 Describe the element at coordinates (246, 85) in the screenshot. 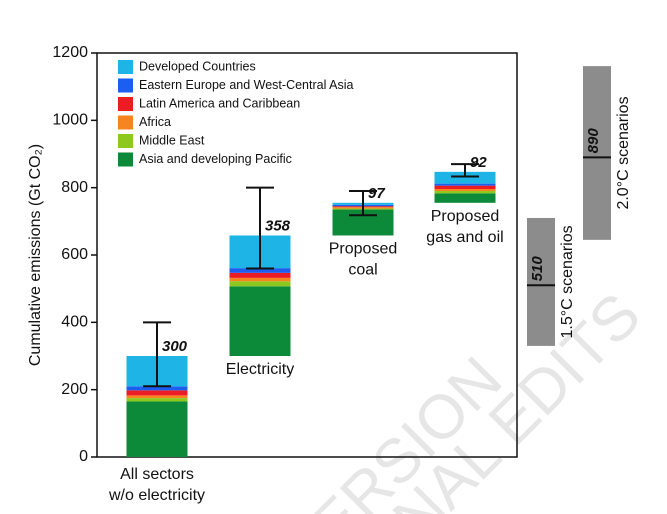

I see `legend-label: Eastern Europe and West-Central Asia` at that location.